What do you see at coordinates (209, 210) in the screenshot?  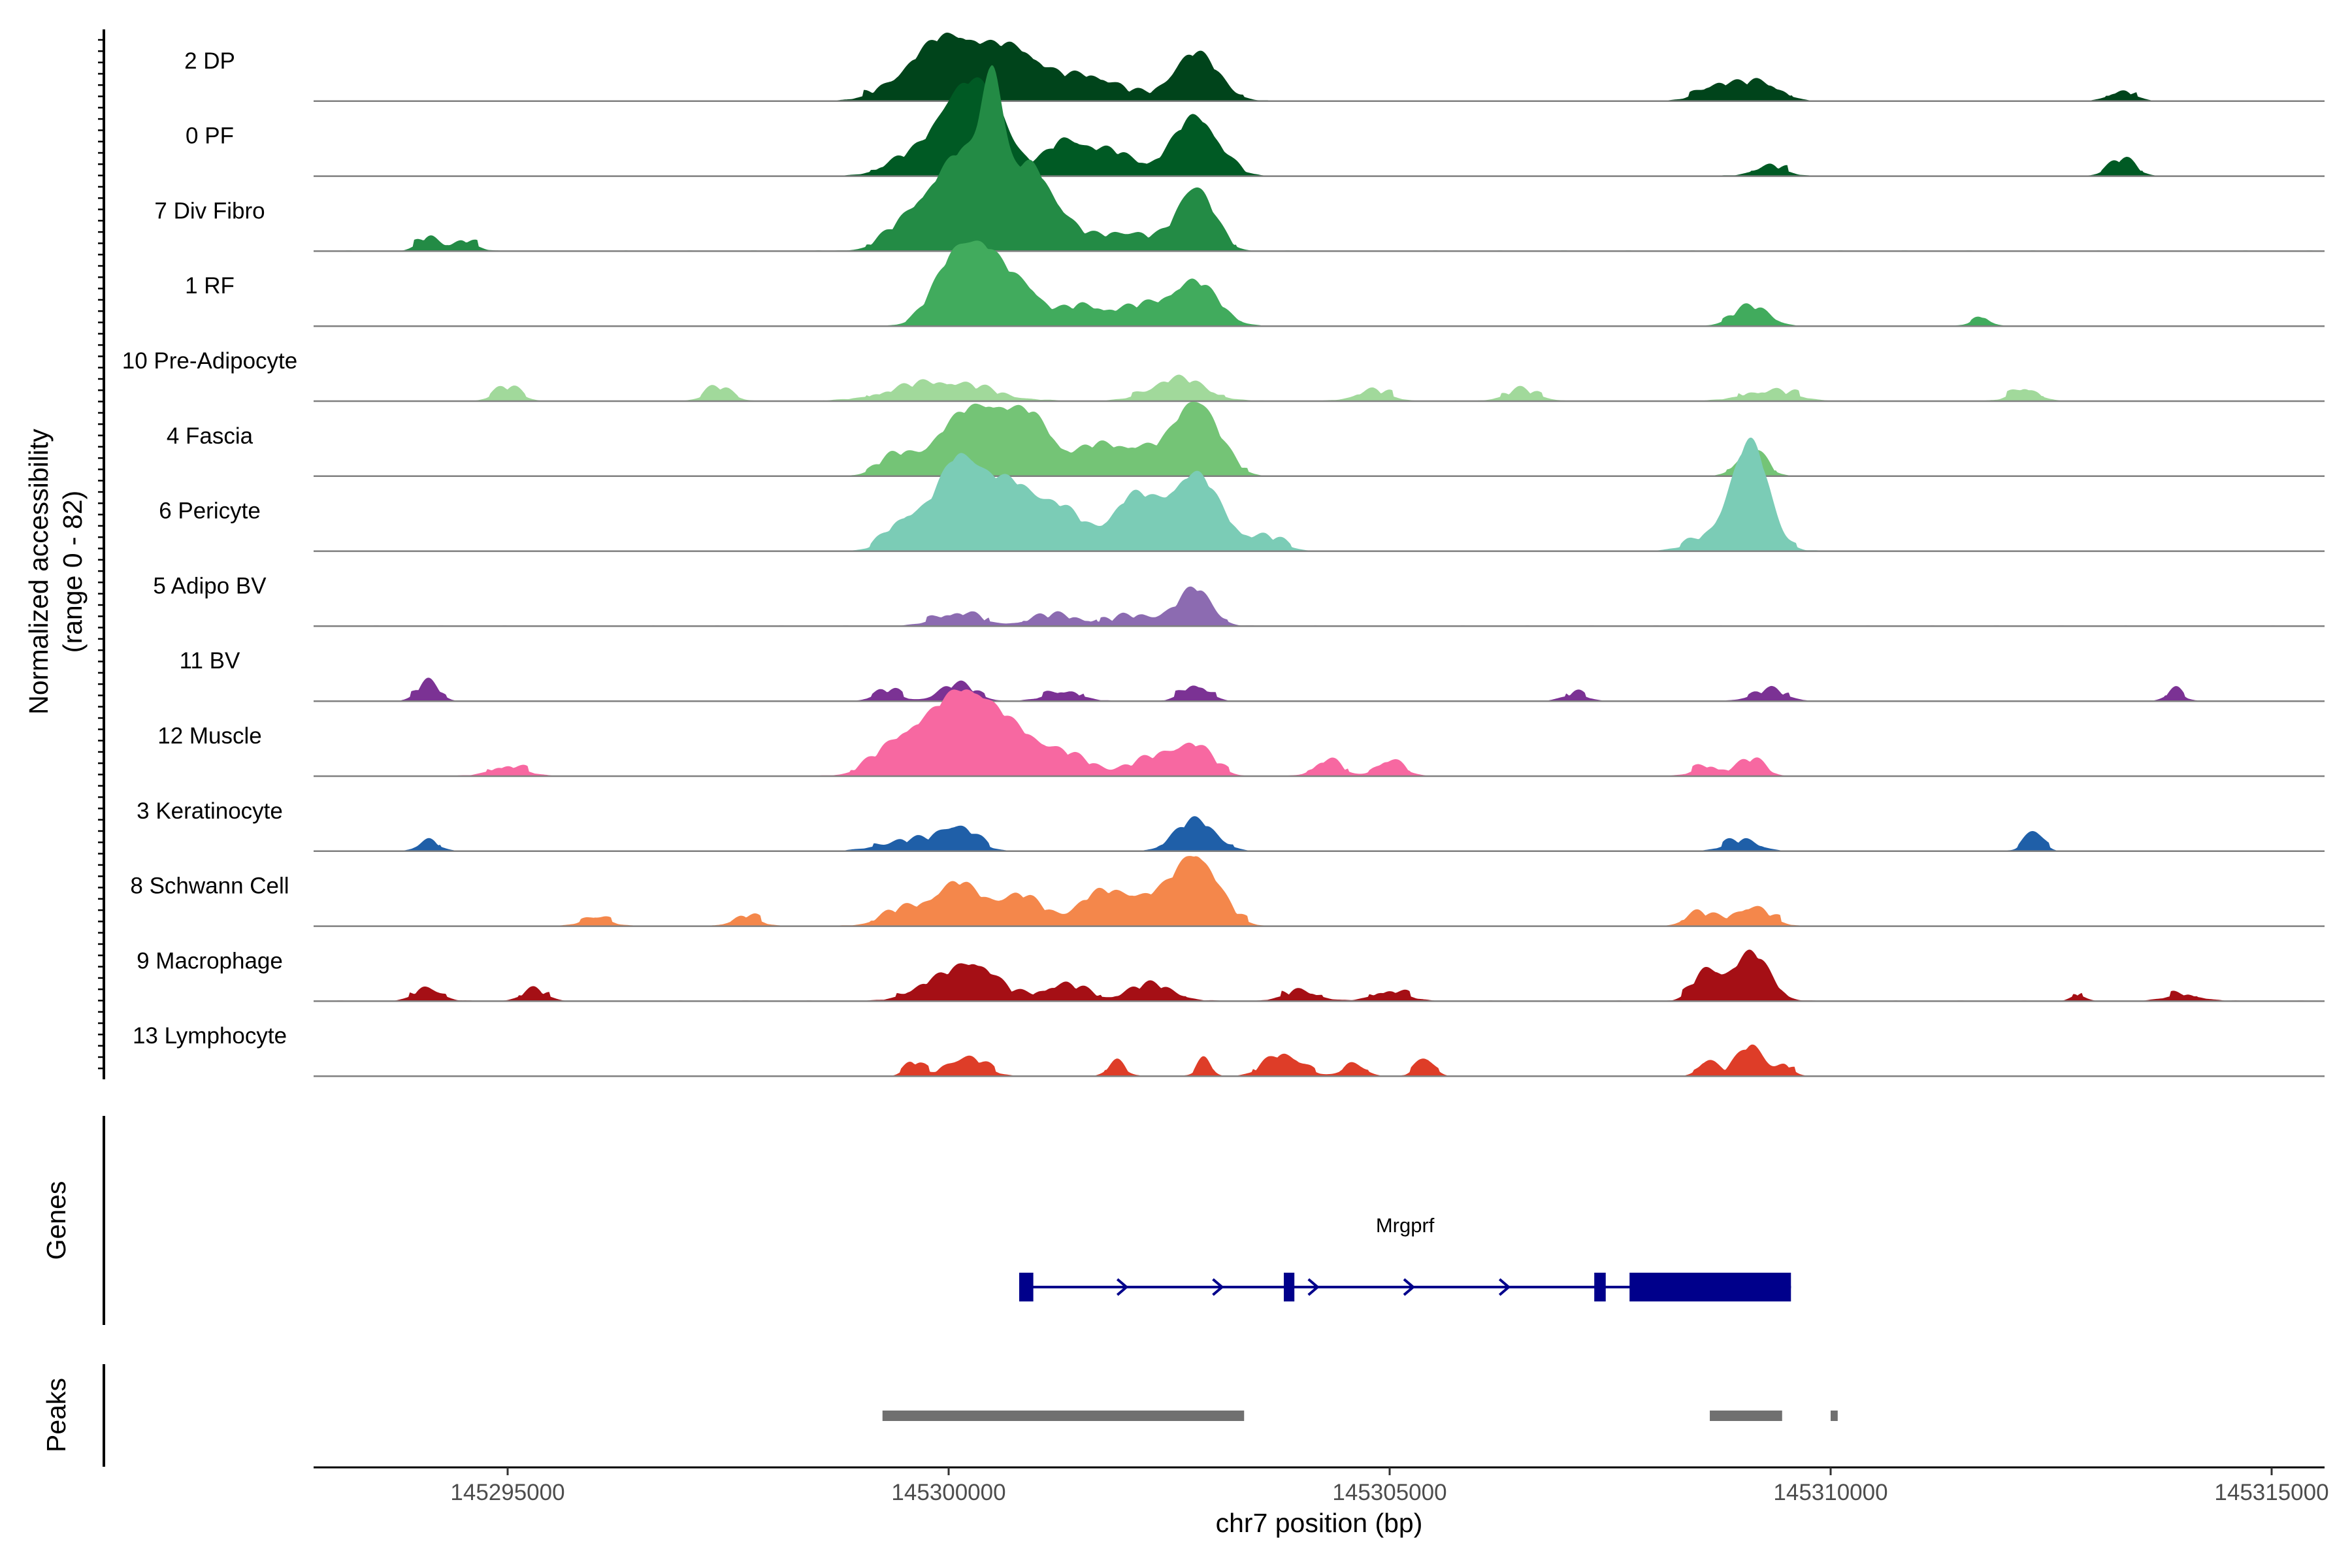 I see `track-label: 7 Div Fibro` at bounding box center [209, 210].